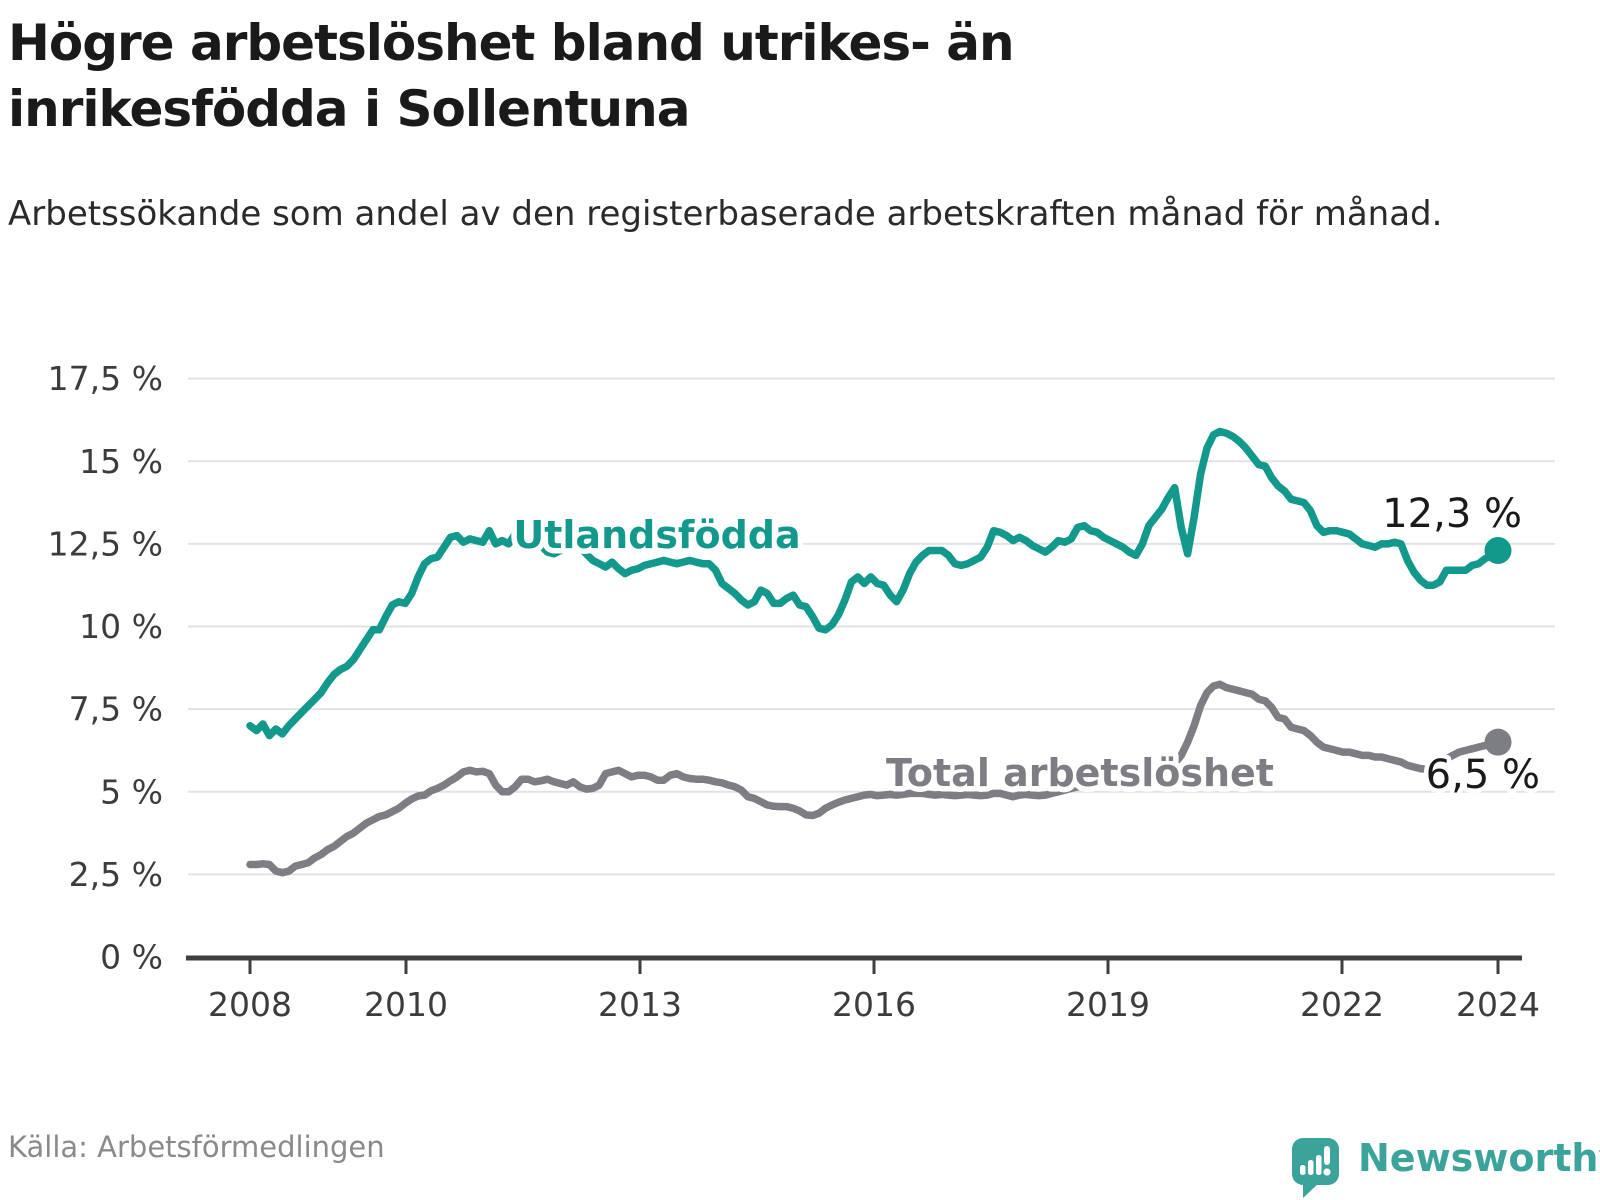 This screenshot has width=1600, height=1200. Describe the element at coordinates (105, 543) in the screenshot. I see `y-tick-label: 12,5 %` at that location.